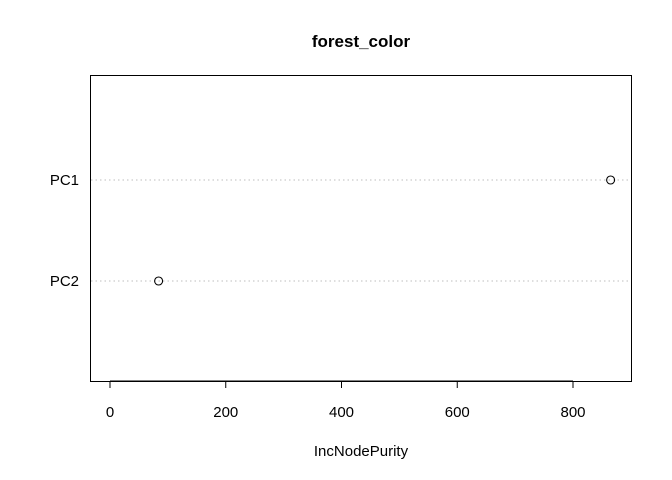 This screenshot has height=480, width=672. What do you see at coordinates (64, 231) in the screenshot?
I see `category-labels: PC1 PC2` at bounding box center [64, 231].